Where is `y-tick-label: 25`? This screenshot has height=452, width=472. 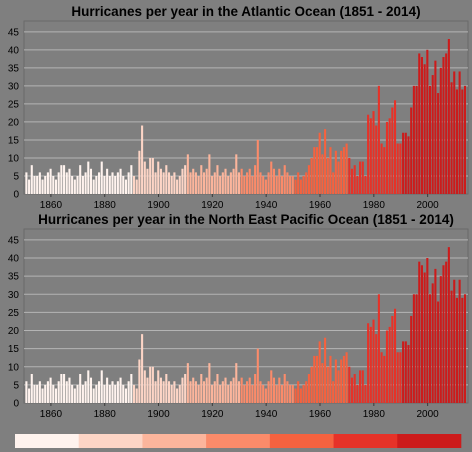
y-tick-label: 25 is located at coordinates (14, 104).